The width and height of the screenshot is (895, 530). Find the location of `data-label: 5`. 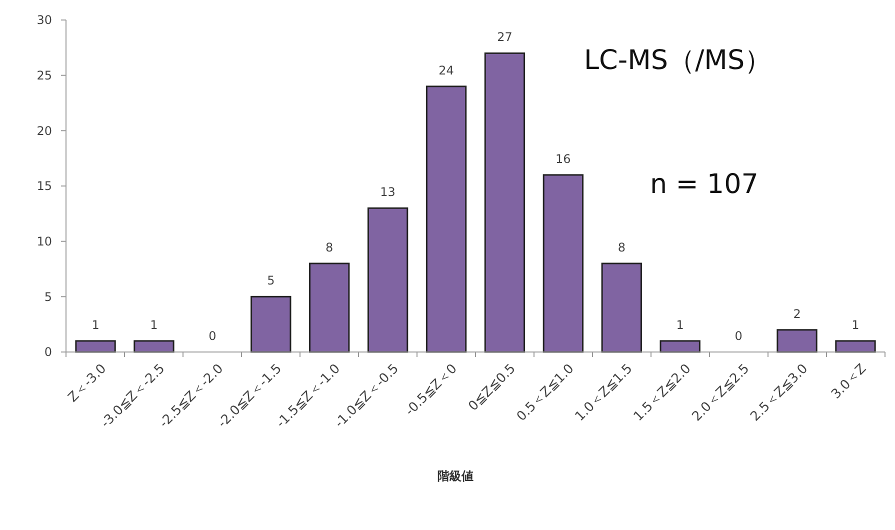

data-label: 5 is located at coordinates (271, 281).